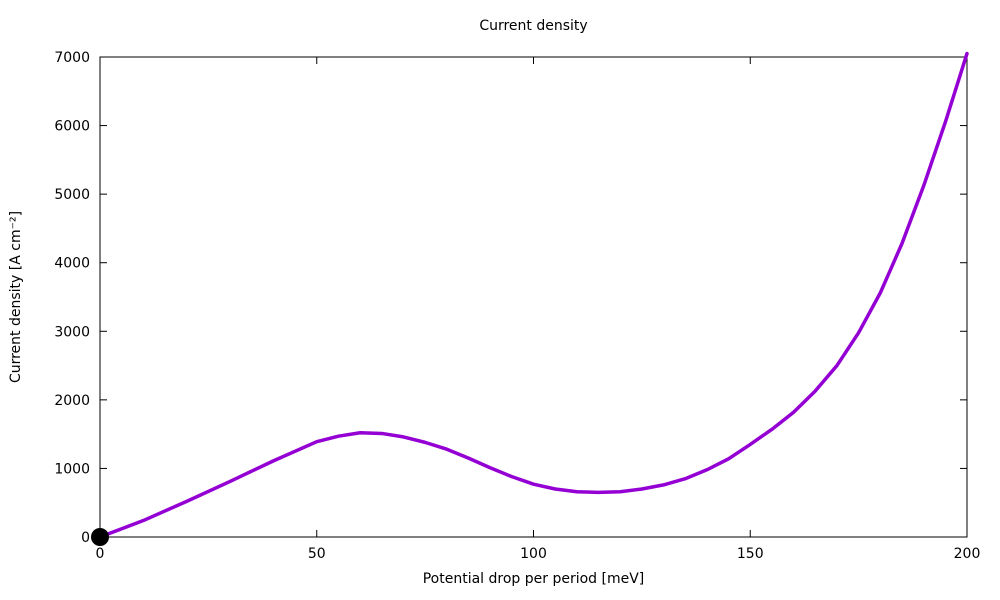 This screenshot has width=1000, height=600. I want to click on x-tick-label: 150, so click(750, 554).